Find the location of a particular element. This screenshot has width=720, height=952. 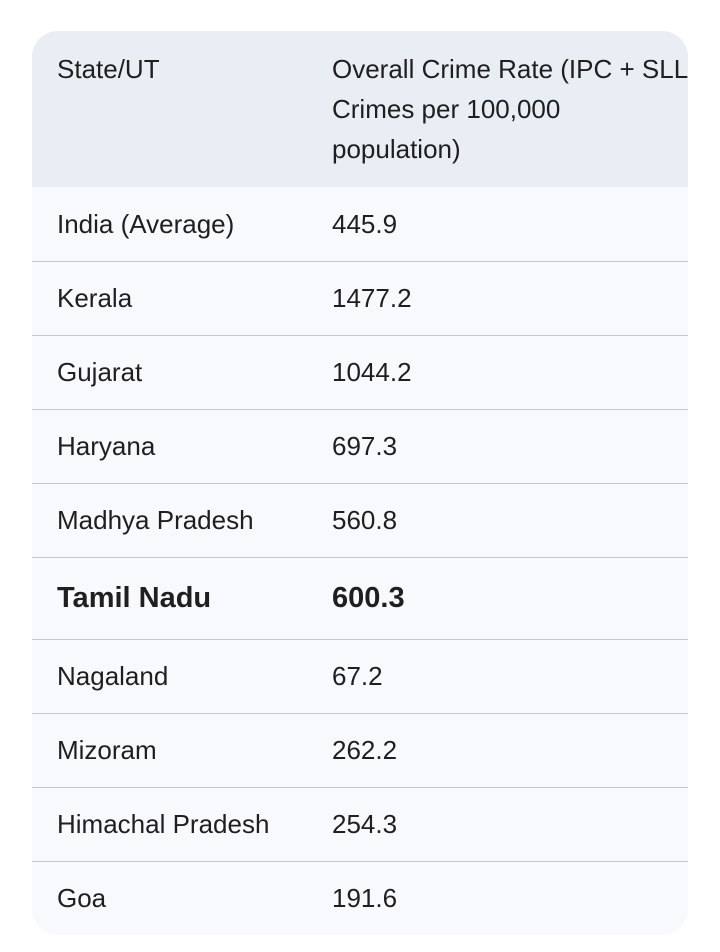

table-row: Haryana 697.3 is located at coordinates (360, 446).